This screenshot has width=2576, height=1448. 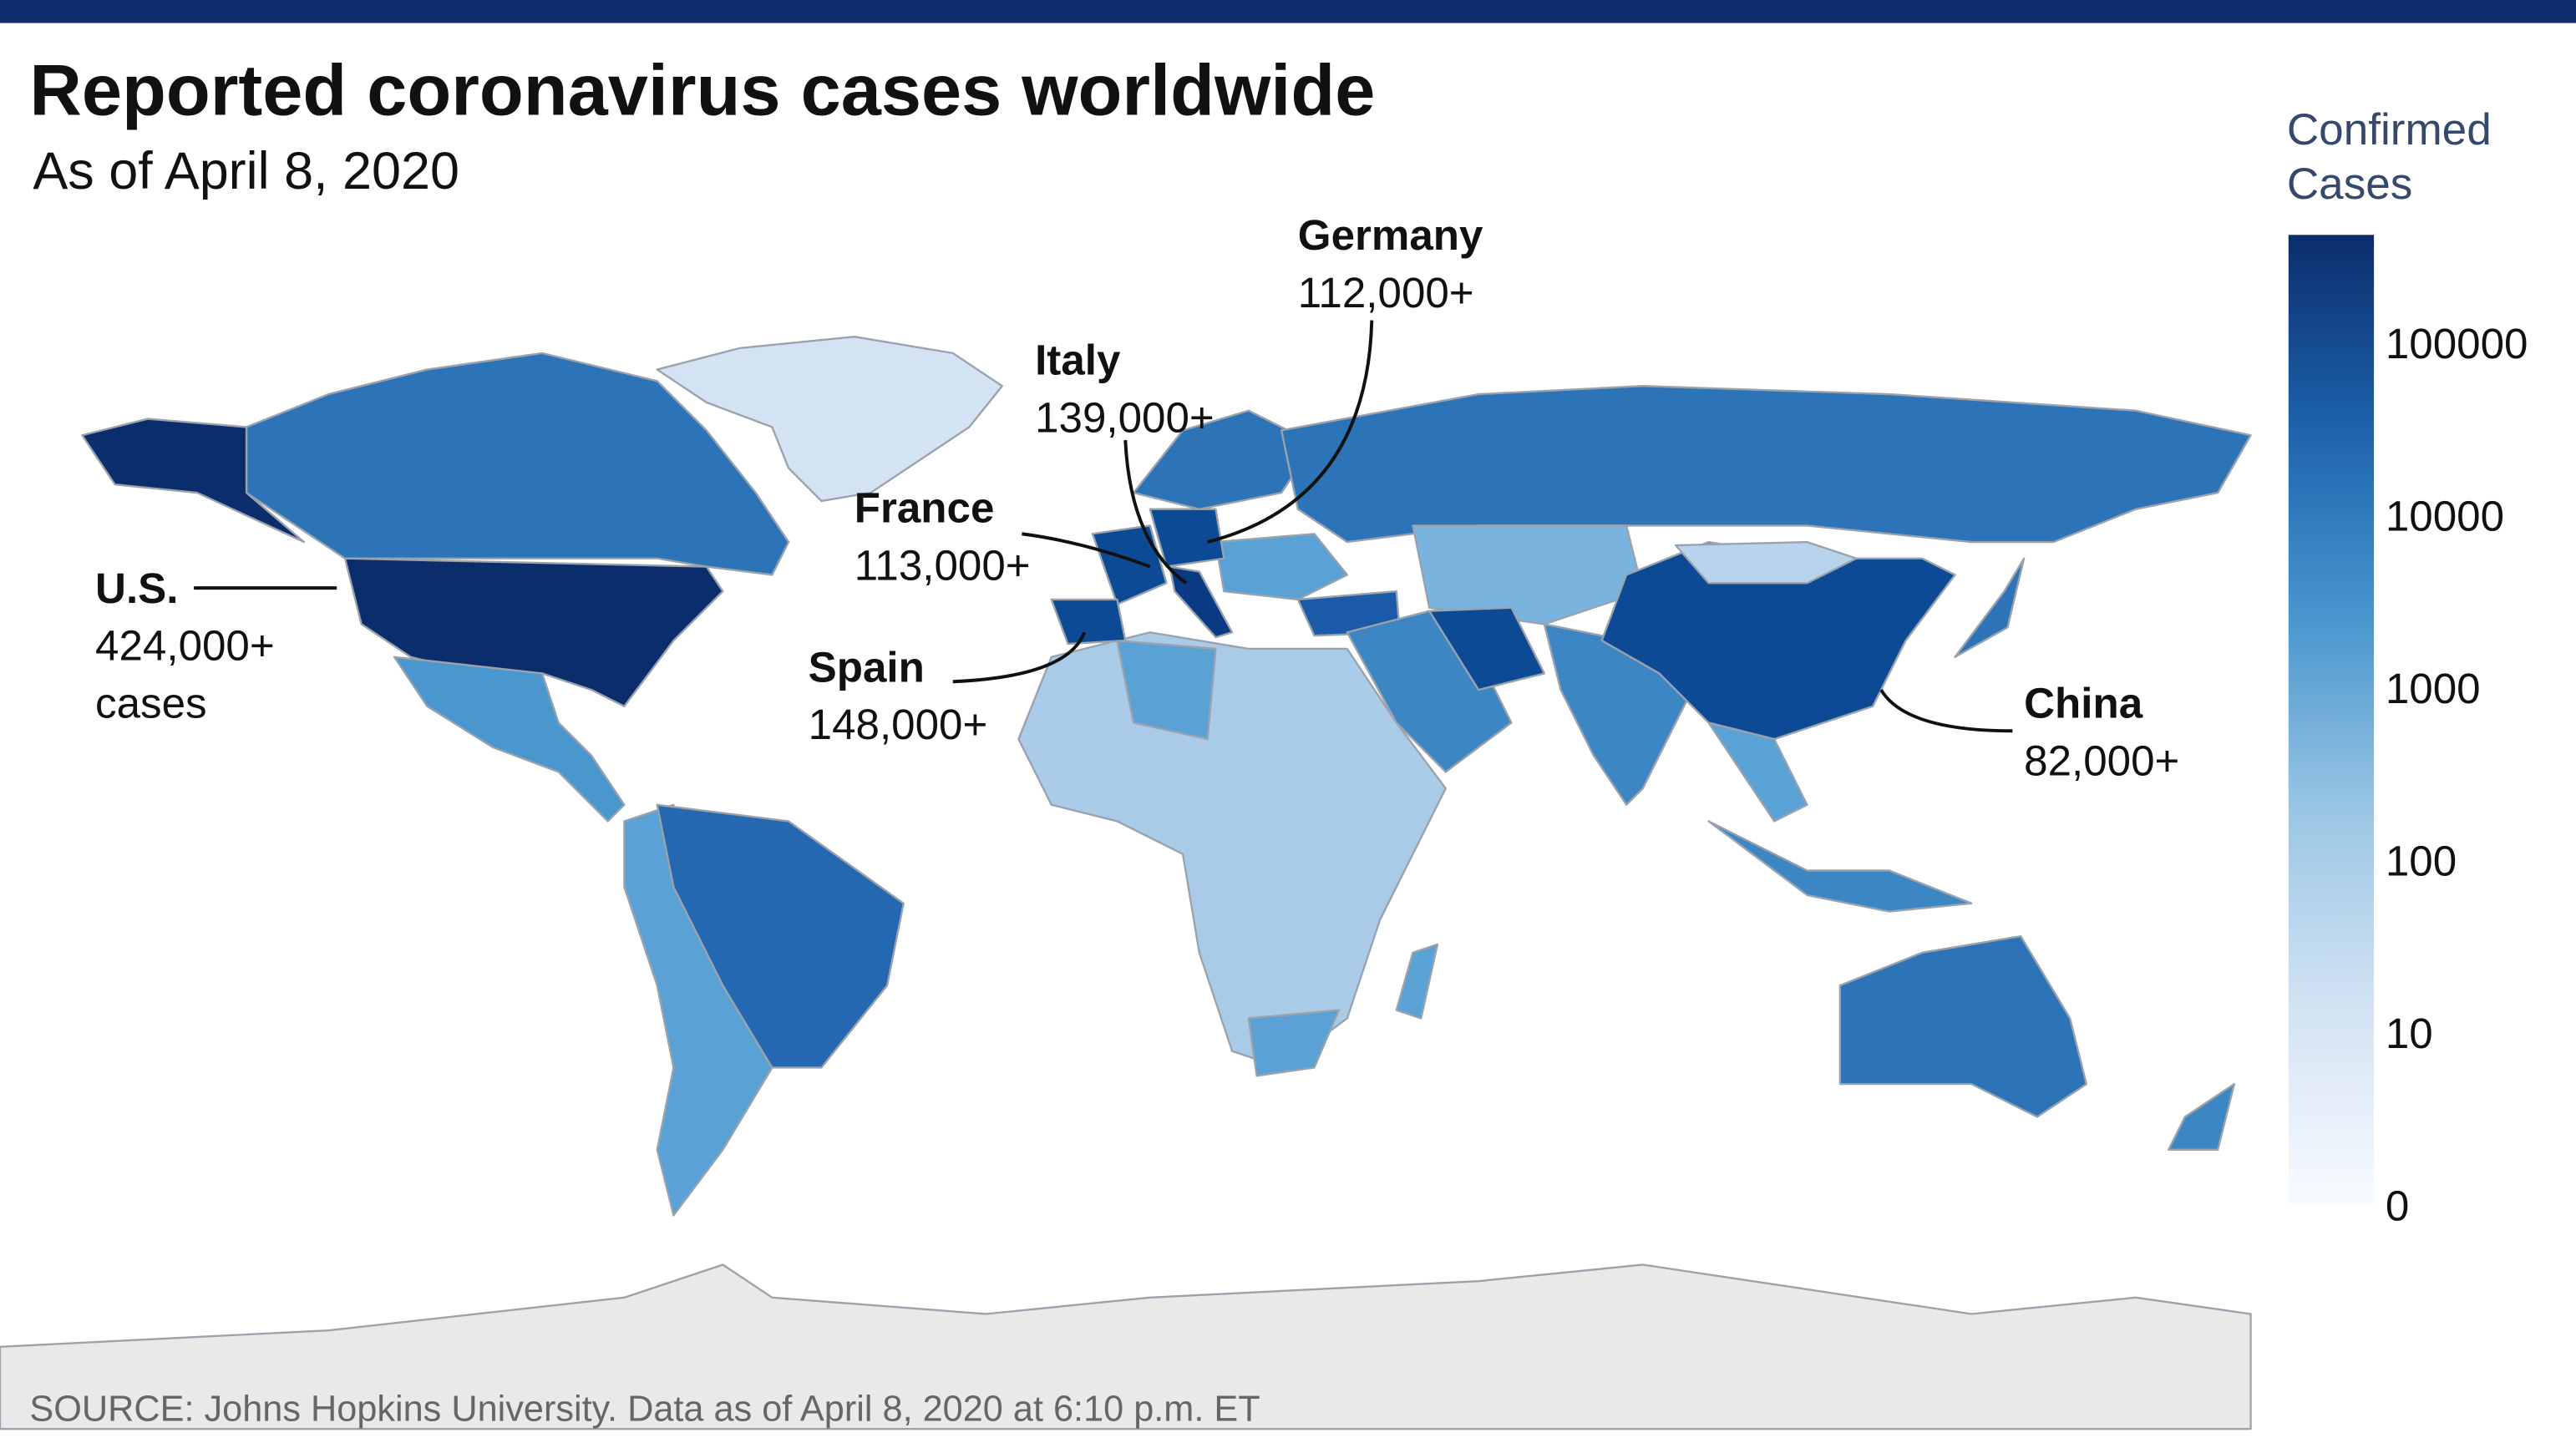 What do you see at coordinates (1528, 574) in the screenshot?
I see `central-asia` at bounding box center [1528, 574].